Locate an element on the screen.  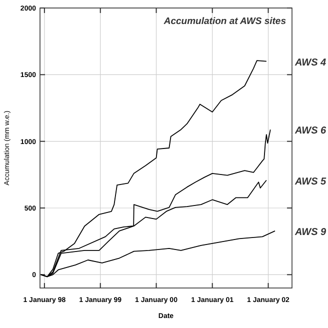
text: Accumulation at AWS sites is located at coordinates (224, 21).